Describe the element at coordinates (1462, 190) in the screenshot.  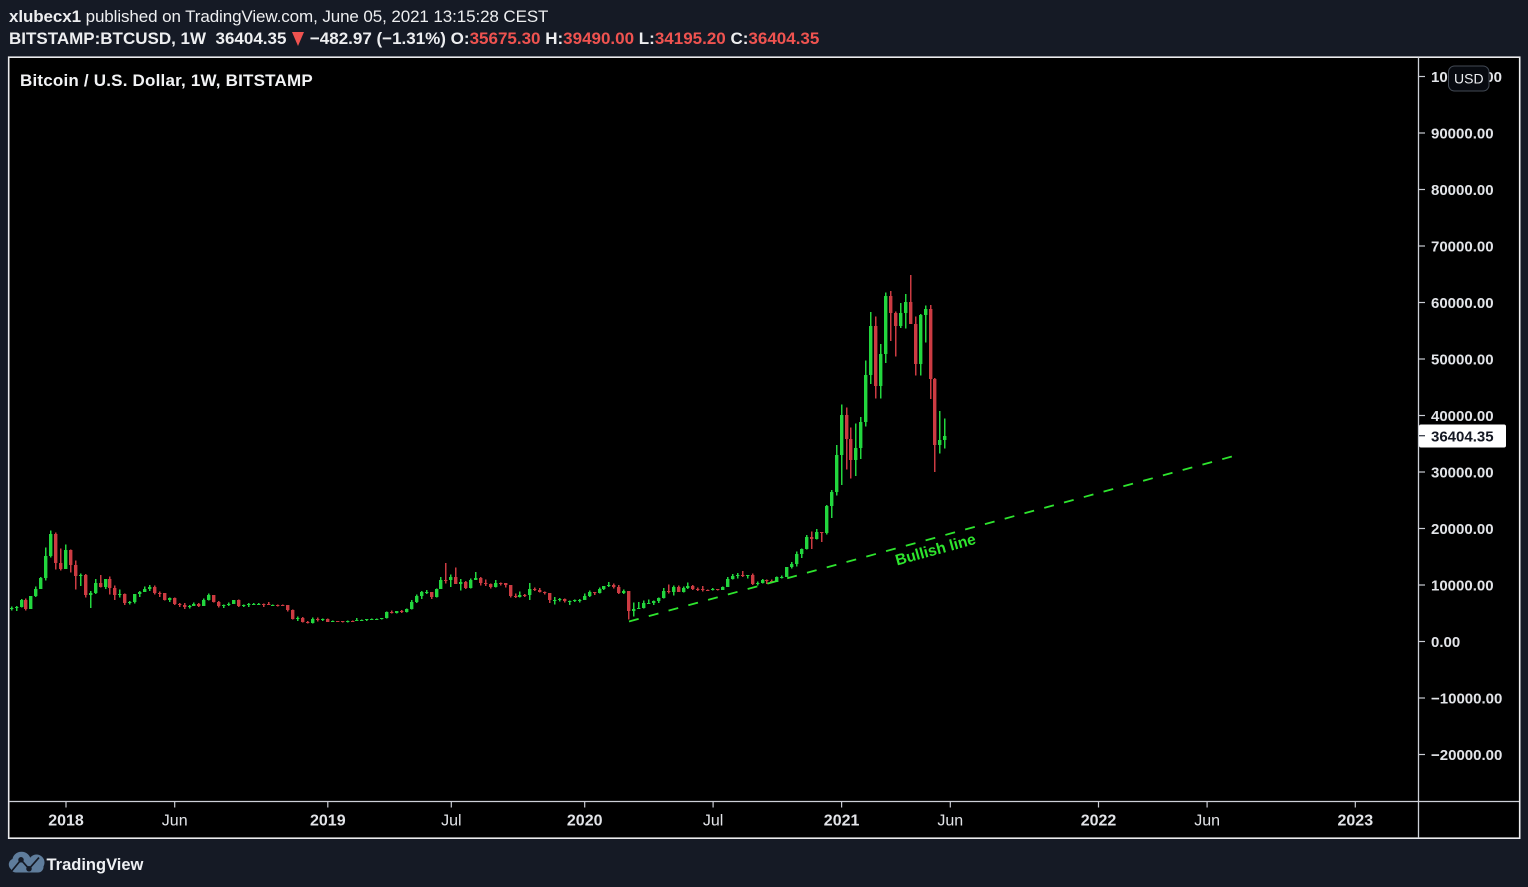
I see `svg-text: 80000.00` at that location.